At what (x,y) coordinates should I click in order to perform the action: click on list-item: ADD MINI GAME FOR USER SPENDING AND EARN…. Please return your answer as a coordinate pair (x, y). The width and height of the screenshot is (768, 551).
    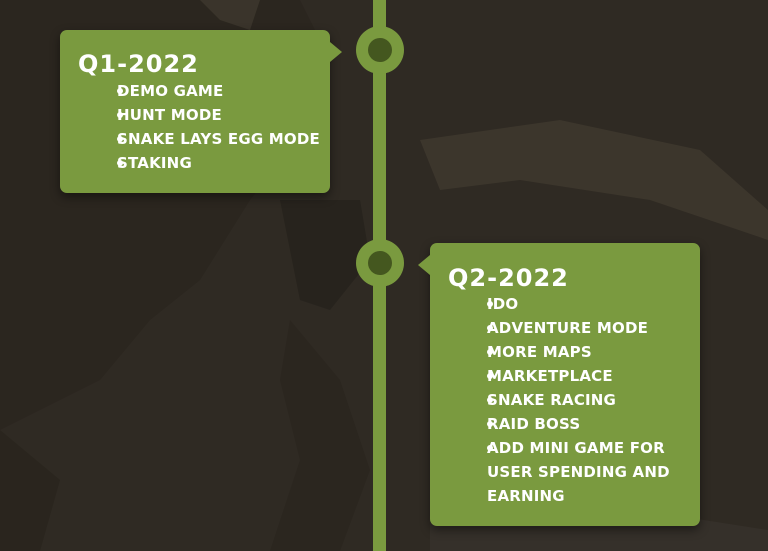
    Looking at the image, I should click on (579, 472).